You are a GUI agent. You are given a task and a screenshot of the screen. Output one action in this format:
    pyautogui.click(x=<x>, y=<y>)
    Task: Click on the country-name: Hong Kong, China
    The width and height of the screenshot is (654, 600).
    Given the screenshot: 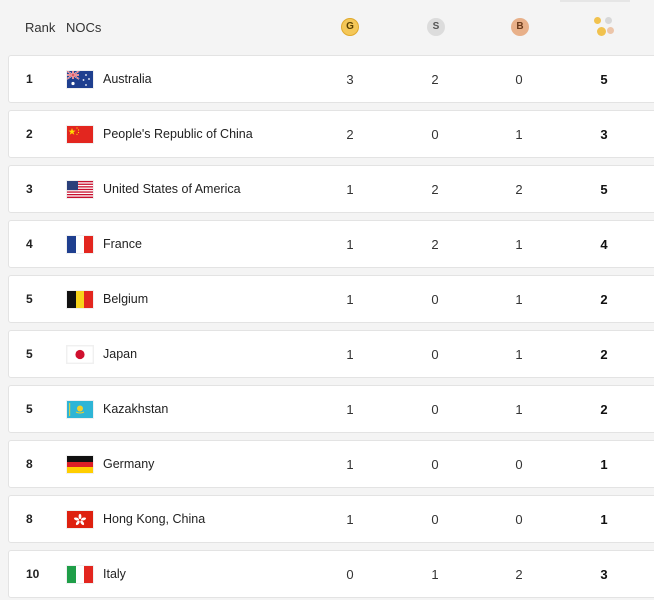 What is the action you would take?
    pyautogui.click(x=154, y=519)
    